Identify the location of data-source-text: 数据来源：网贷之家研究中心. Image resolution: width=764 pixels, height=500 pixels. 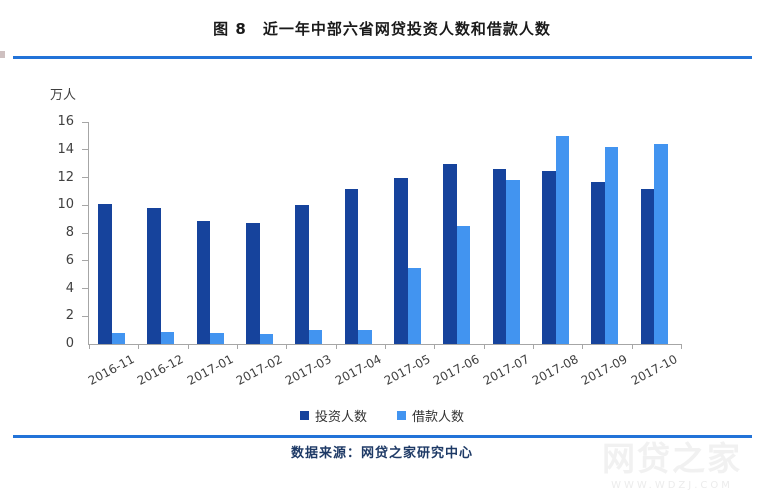
(381, 453).